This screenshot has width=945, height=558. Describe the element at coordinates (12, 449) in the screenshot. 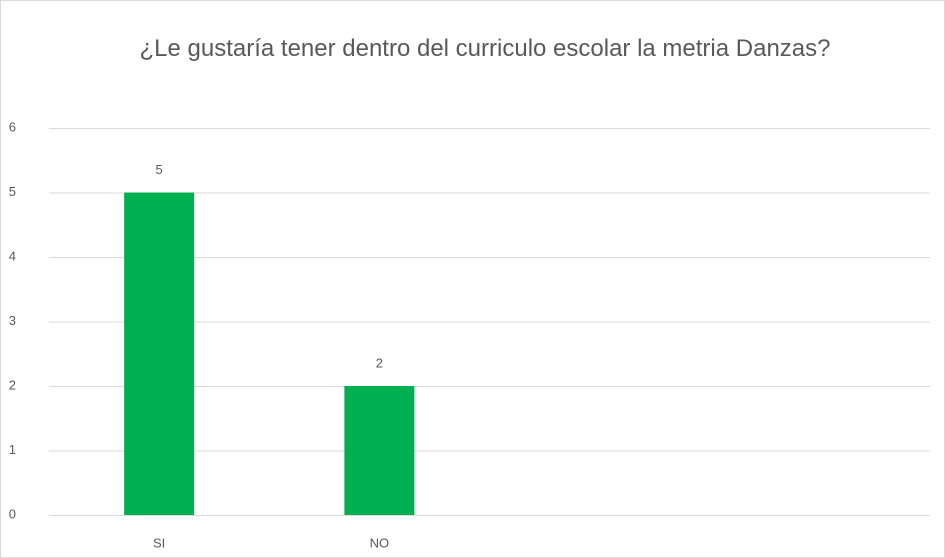

I see `y-tick-label: 1` at that location.